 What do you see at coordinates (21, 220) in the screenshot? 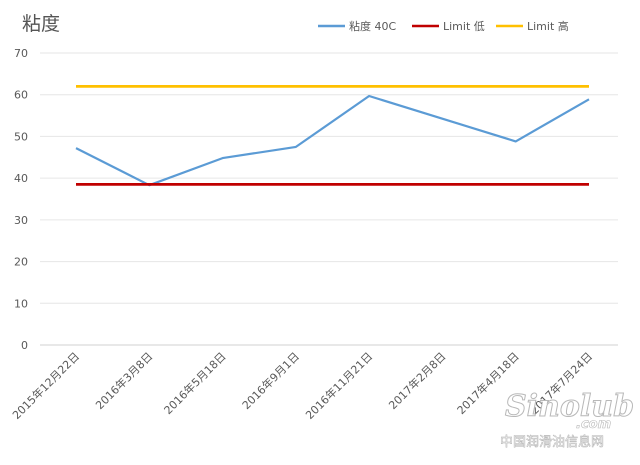
I see `y-tick-label-30: 30` at bounding box center [21, 220].